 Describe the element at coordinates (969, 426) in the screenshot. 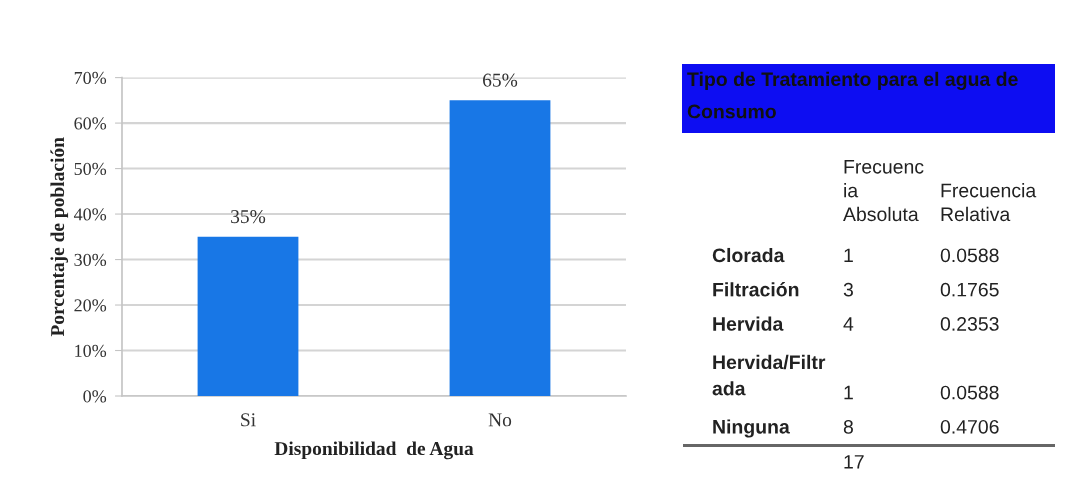

I see `data-label: 0.4706` at that location.